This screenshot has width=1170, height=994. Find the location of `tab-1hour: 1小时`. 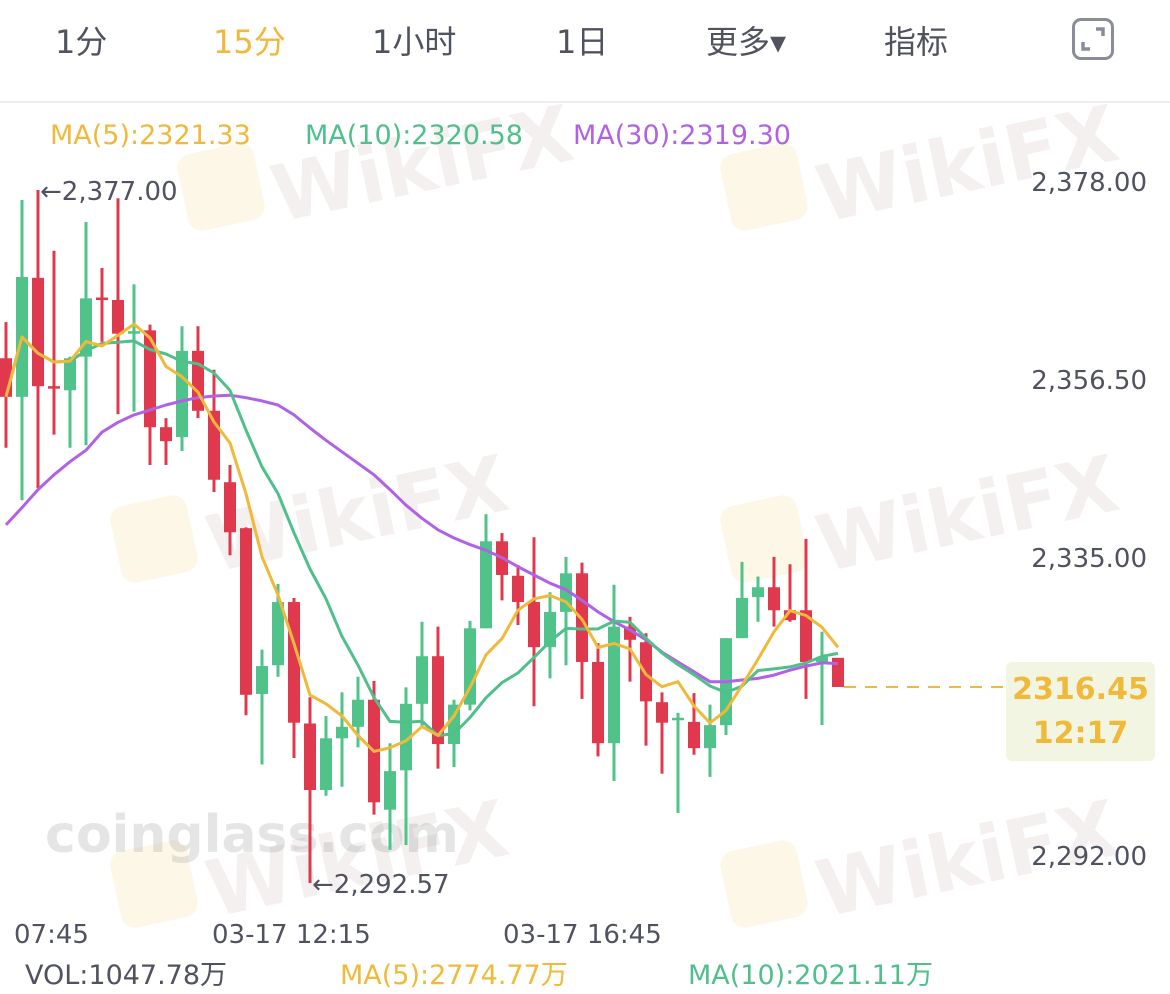

tab-1hour: 1小时 is located at coordinates (414, 42).